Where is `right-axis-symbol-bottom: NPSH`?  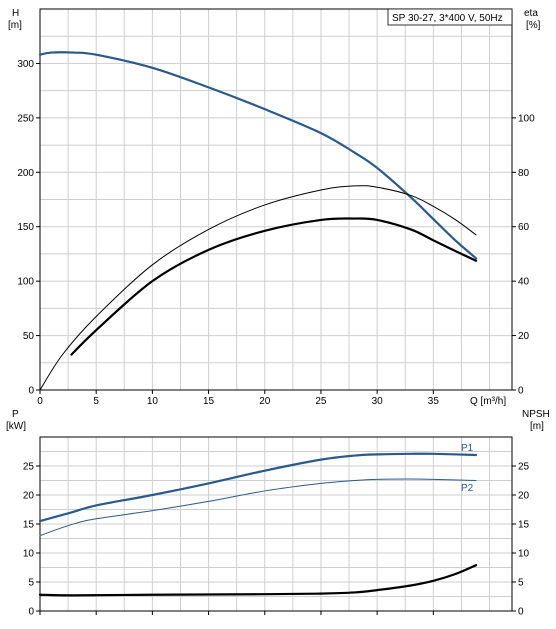
right-axis-symbol-bottom: NPSH is located at coordinates (536, 414).